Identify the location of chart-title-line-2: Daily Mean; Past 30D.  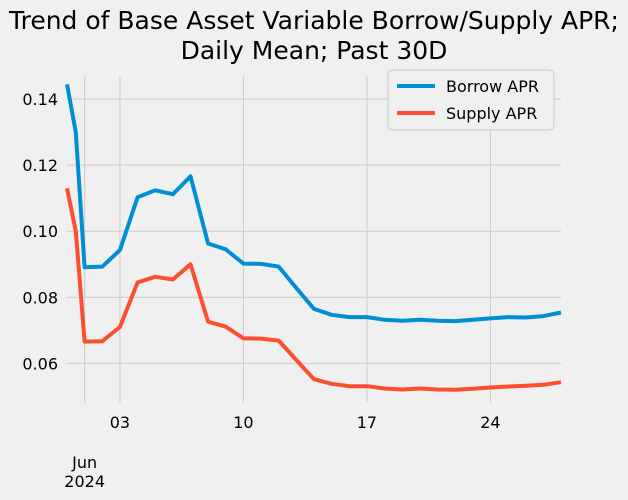
(314, 50).